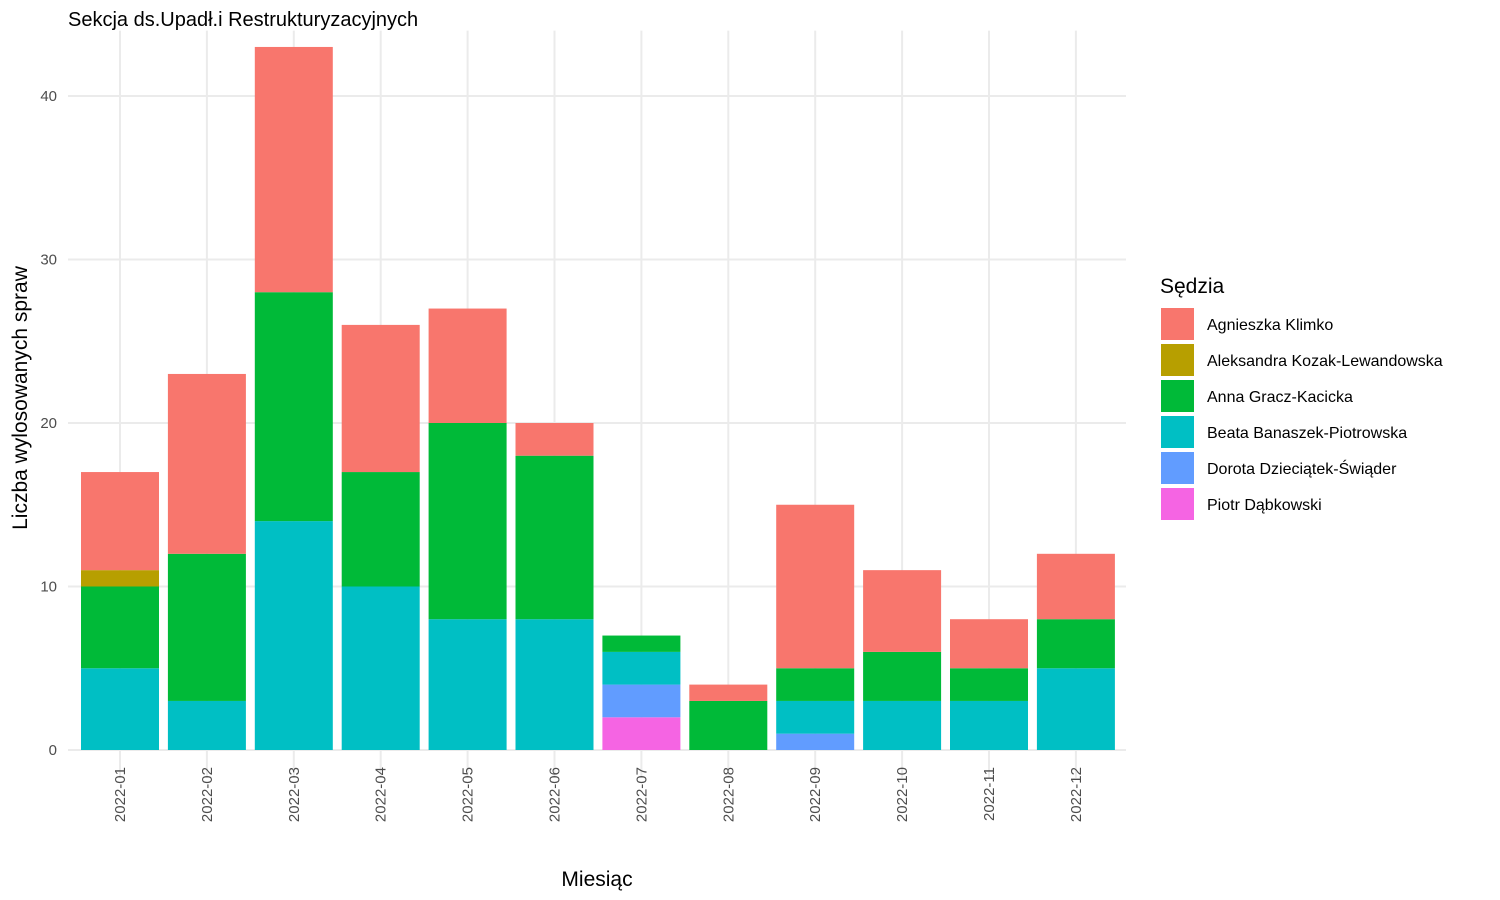  Describe the element at coordinates (1280, 397) in the screenshot. I see `legend-label: Anna Gracz-Kacicka` at that location.